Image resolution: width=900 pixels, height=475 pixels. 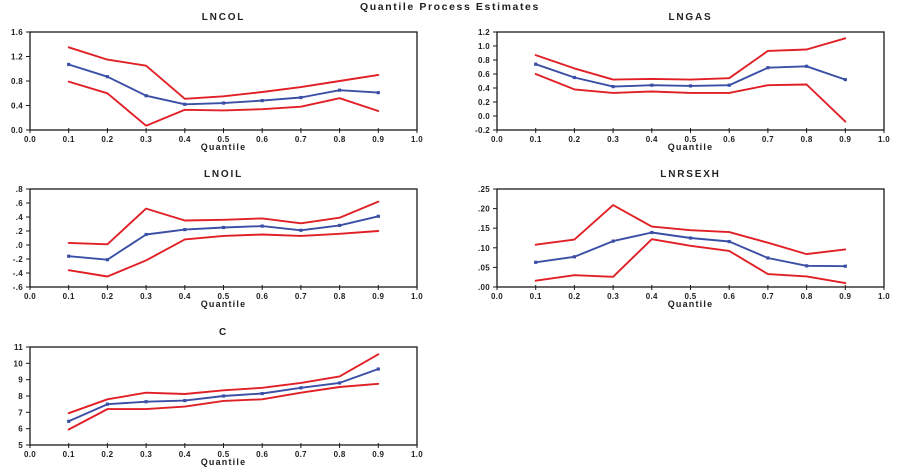 What do you see at coordinates (20, 445) in the screenshot?
I see `y-tick-label: 5` at bounding box center [20, 445].